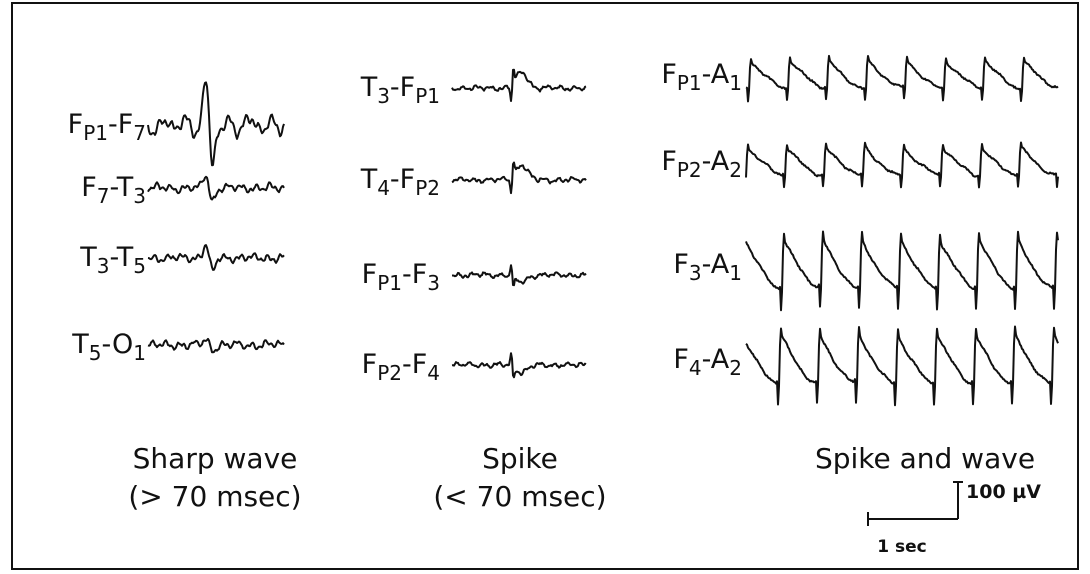 The image size is (1090, 574). I want to click on channel-label: F3-A1, so click(707, 267).